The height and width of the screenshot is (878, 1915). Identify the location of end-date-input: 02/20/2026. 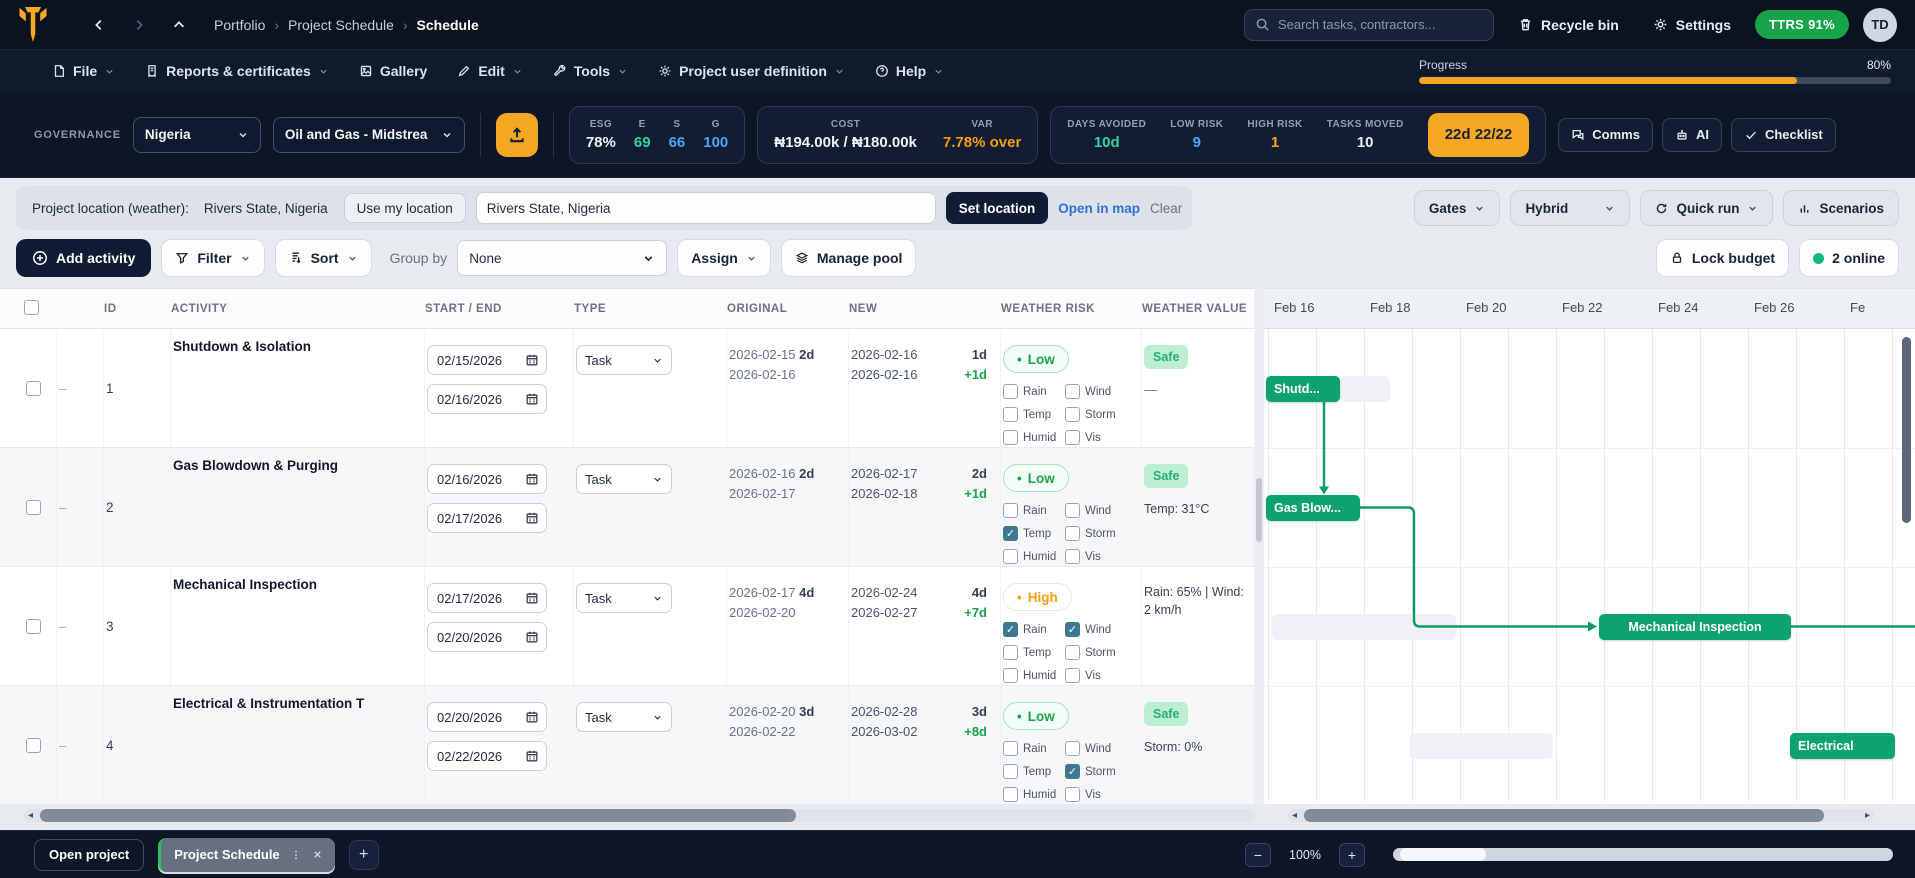
(487, 637).